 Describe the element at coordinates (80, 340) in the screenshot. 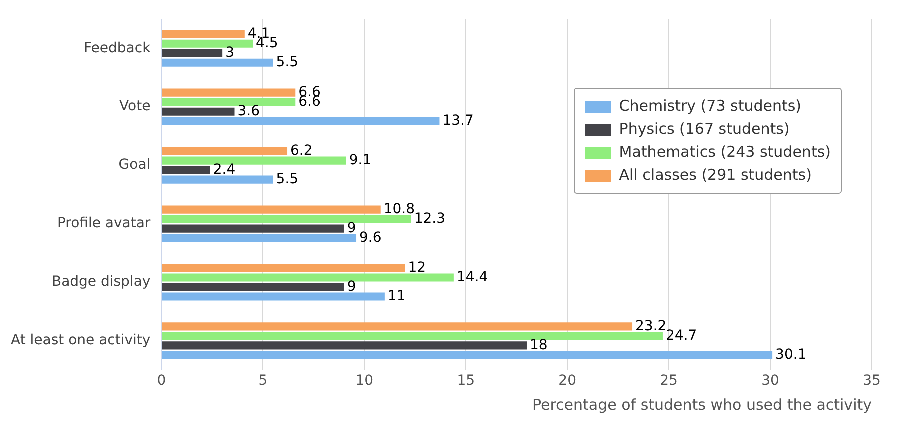

I see `y-tick-label: At least one activity` at that location.